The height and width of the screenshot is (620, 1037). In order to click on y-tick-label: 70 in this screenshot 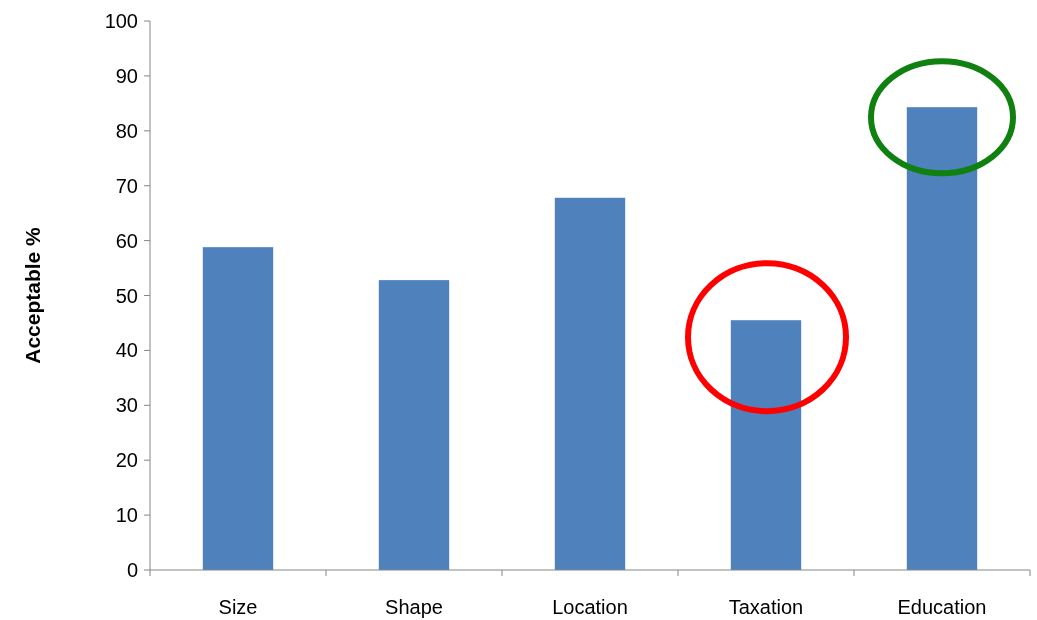, I will do `click(126, 185)`.